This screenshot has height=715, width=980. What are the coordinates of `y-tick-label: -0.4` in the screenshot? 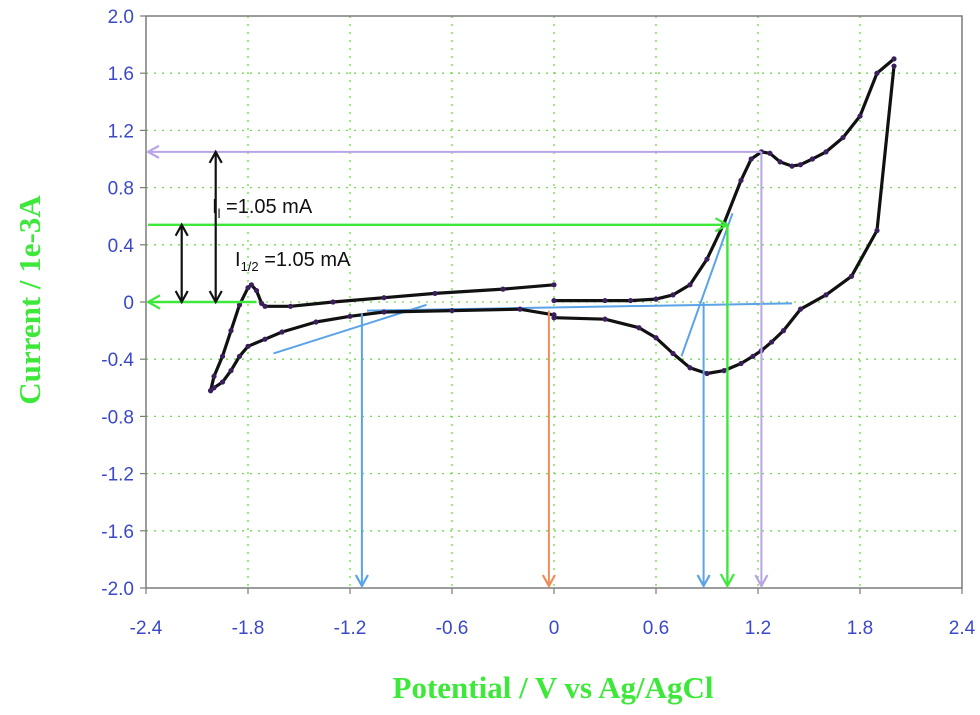 It's located at (117, 360).